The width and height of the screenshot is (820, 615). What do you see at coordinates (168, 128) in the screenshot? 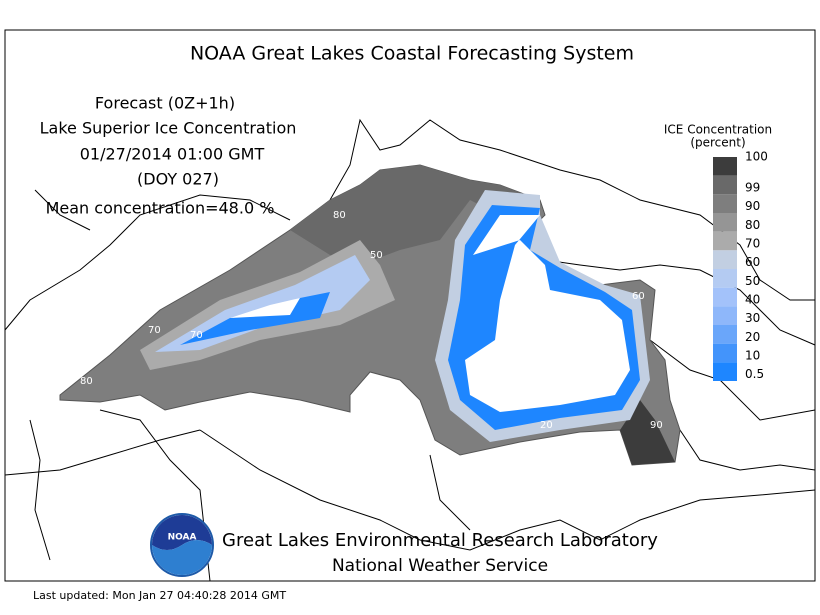
I see `info-line: Lake Superior Ice Concentration` at bounding box center [168, 128].